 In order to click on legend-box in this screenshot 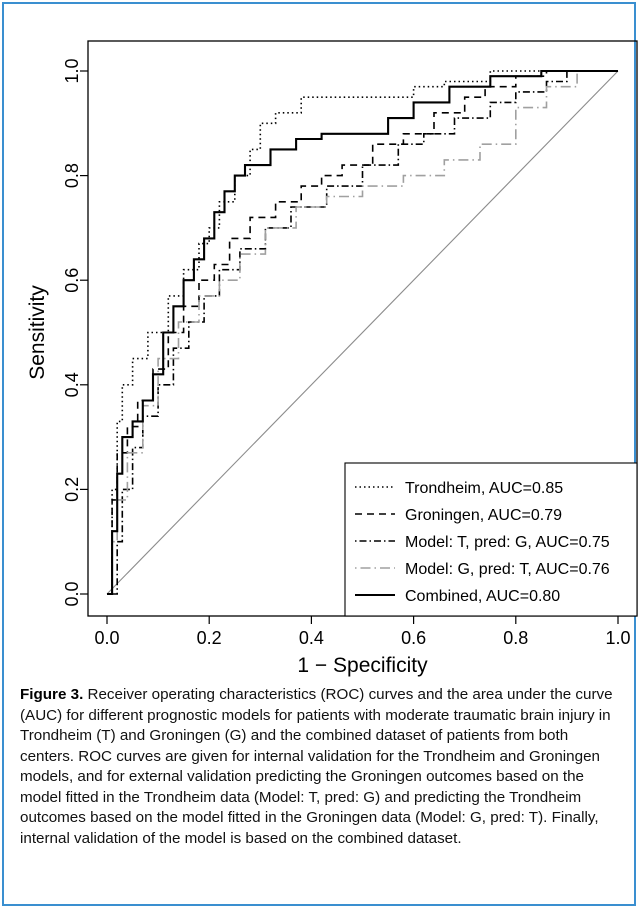, I will do `click(491, 539)`.